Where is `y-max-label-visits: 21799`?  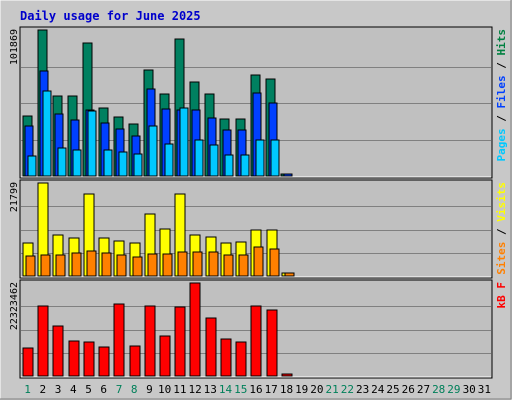
y-max-label-visits: 21799 is located at coordinates (14, 197).